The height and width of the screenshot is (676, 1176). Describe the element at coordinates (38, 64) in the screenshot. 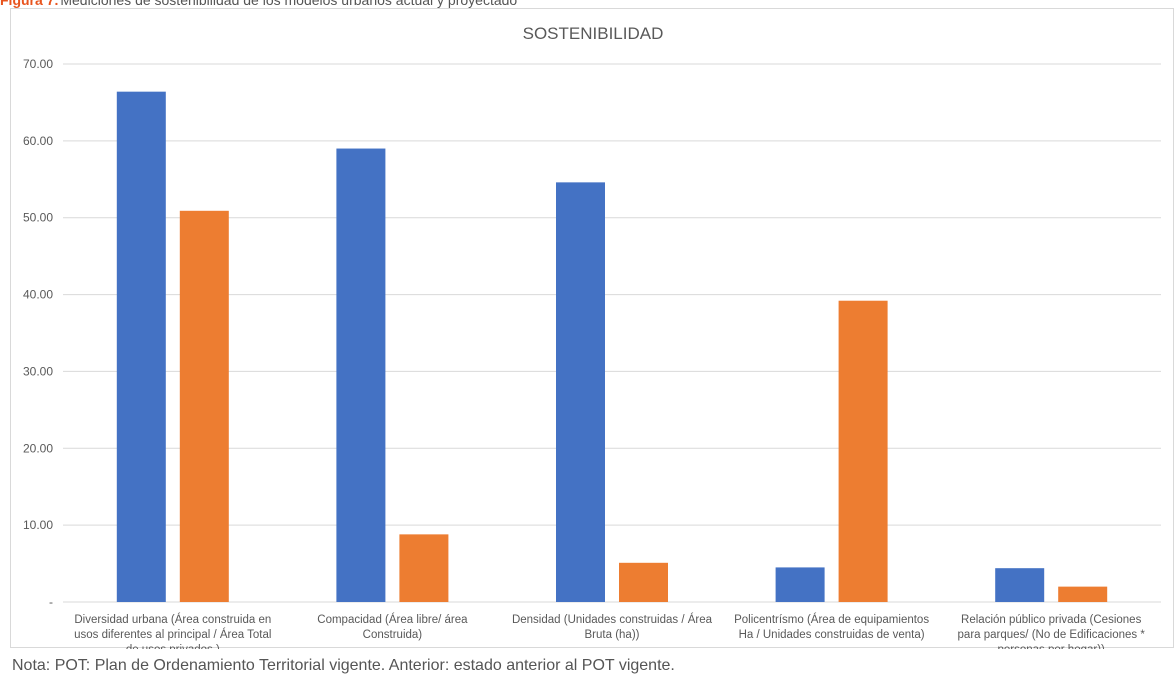

I see `y-tick-label: 70.00` at that location.